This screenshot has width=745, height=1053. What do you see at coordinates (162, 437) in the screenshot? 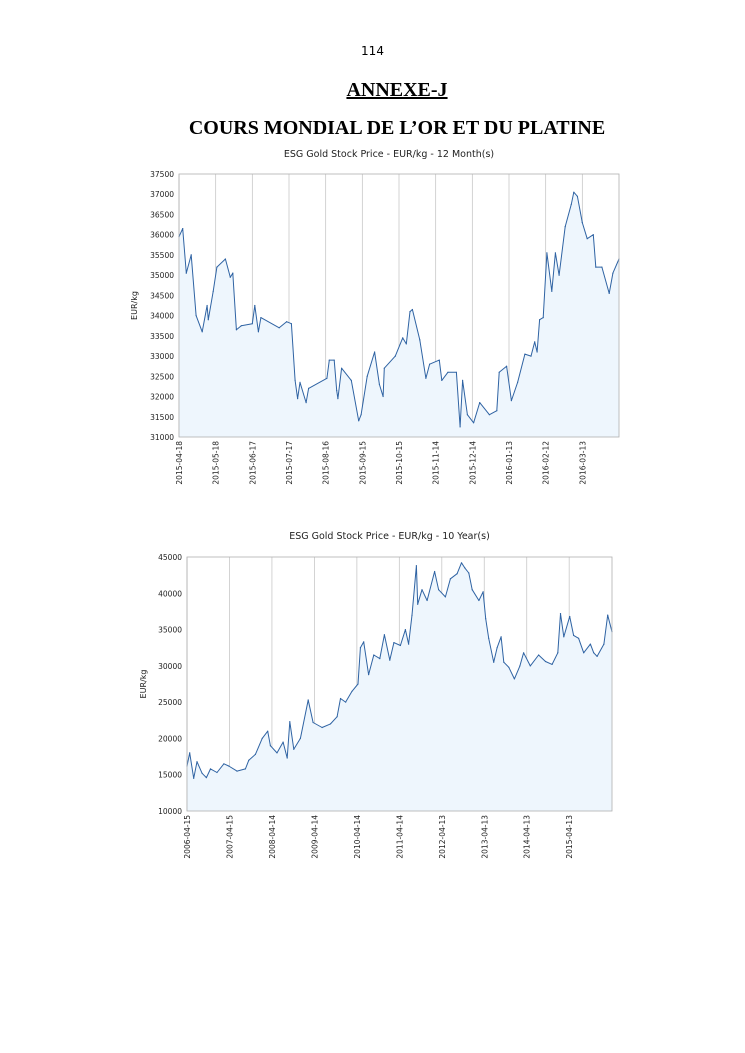
I see `y-tick-label: 31000` at bounding box center [162, 437].